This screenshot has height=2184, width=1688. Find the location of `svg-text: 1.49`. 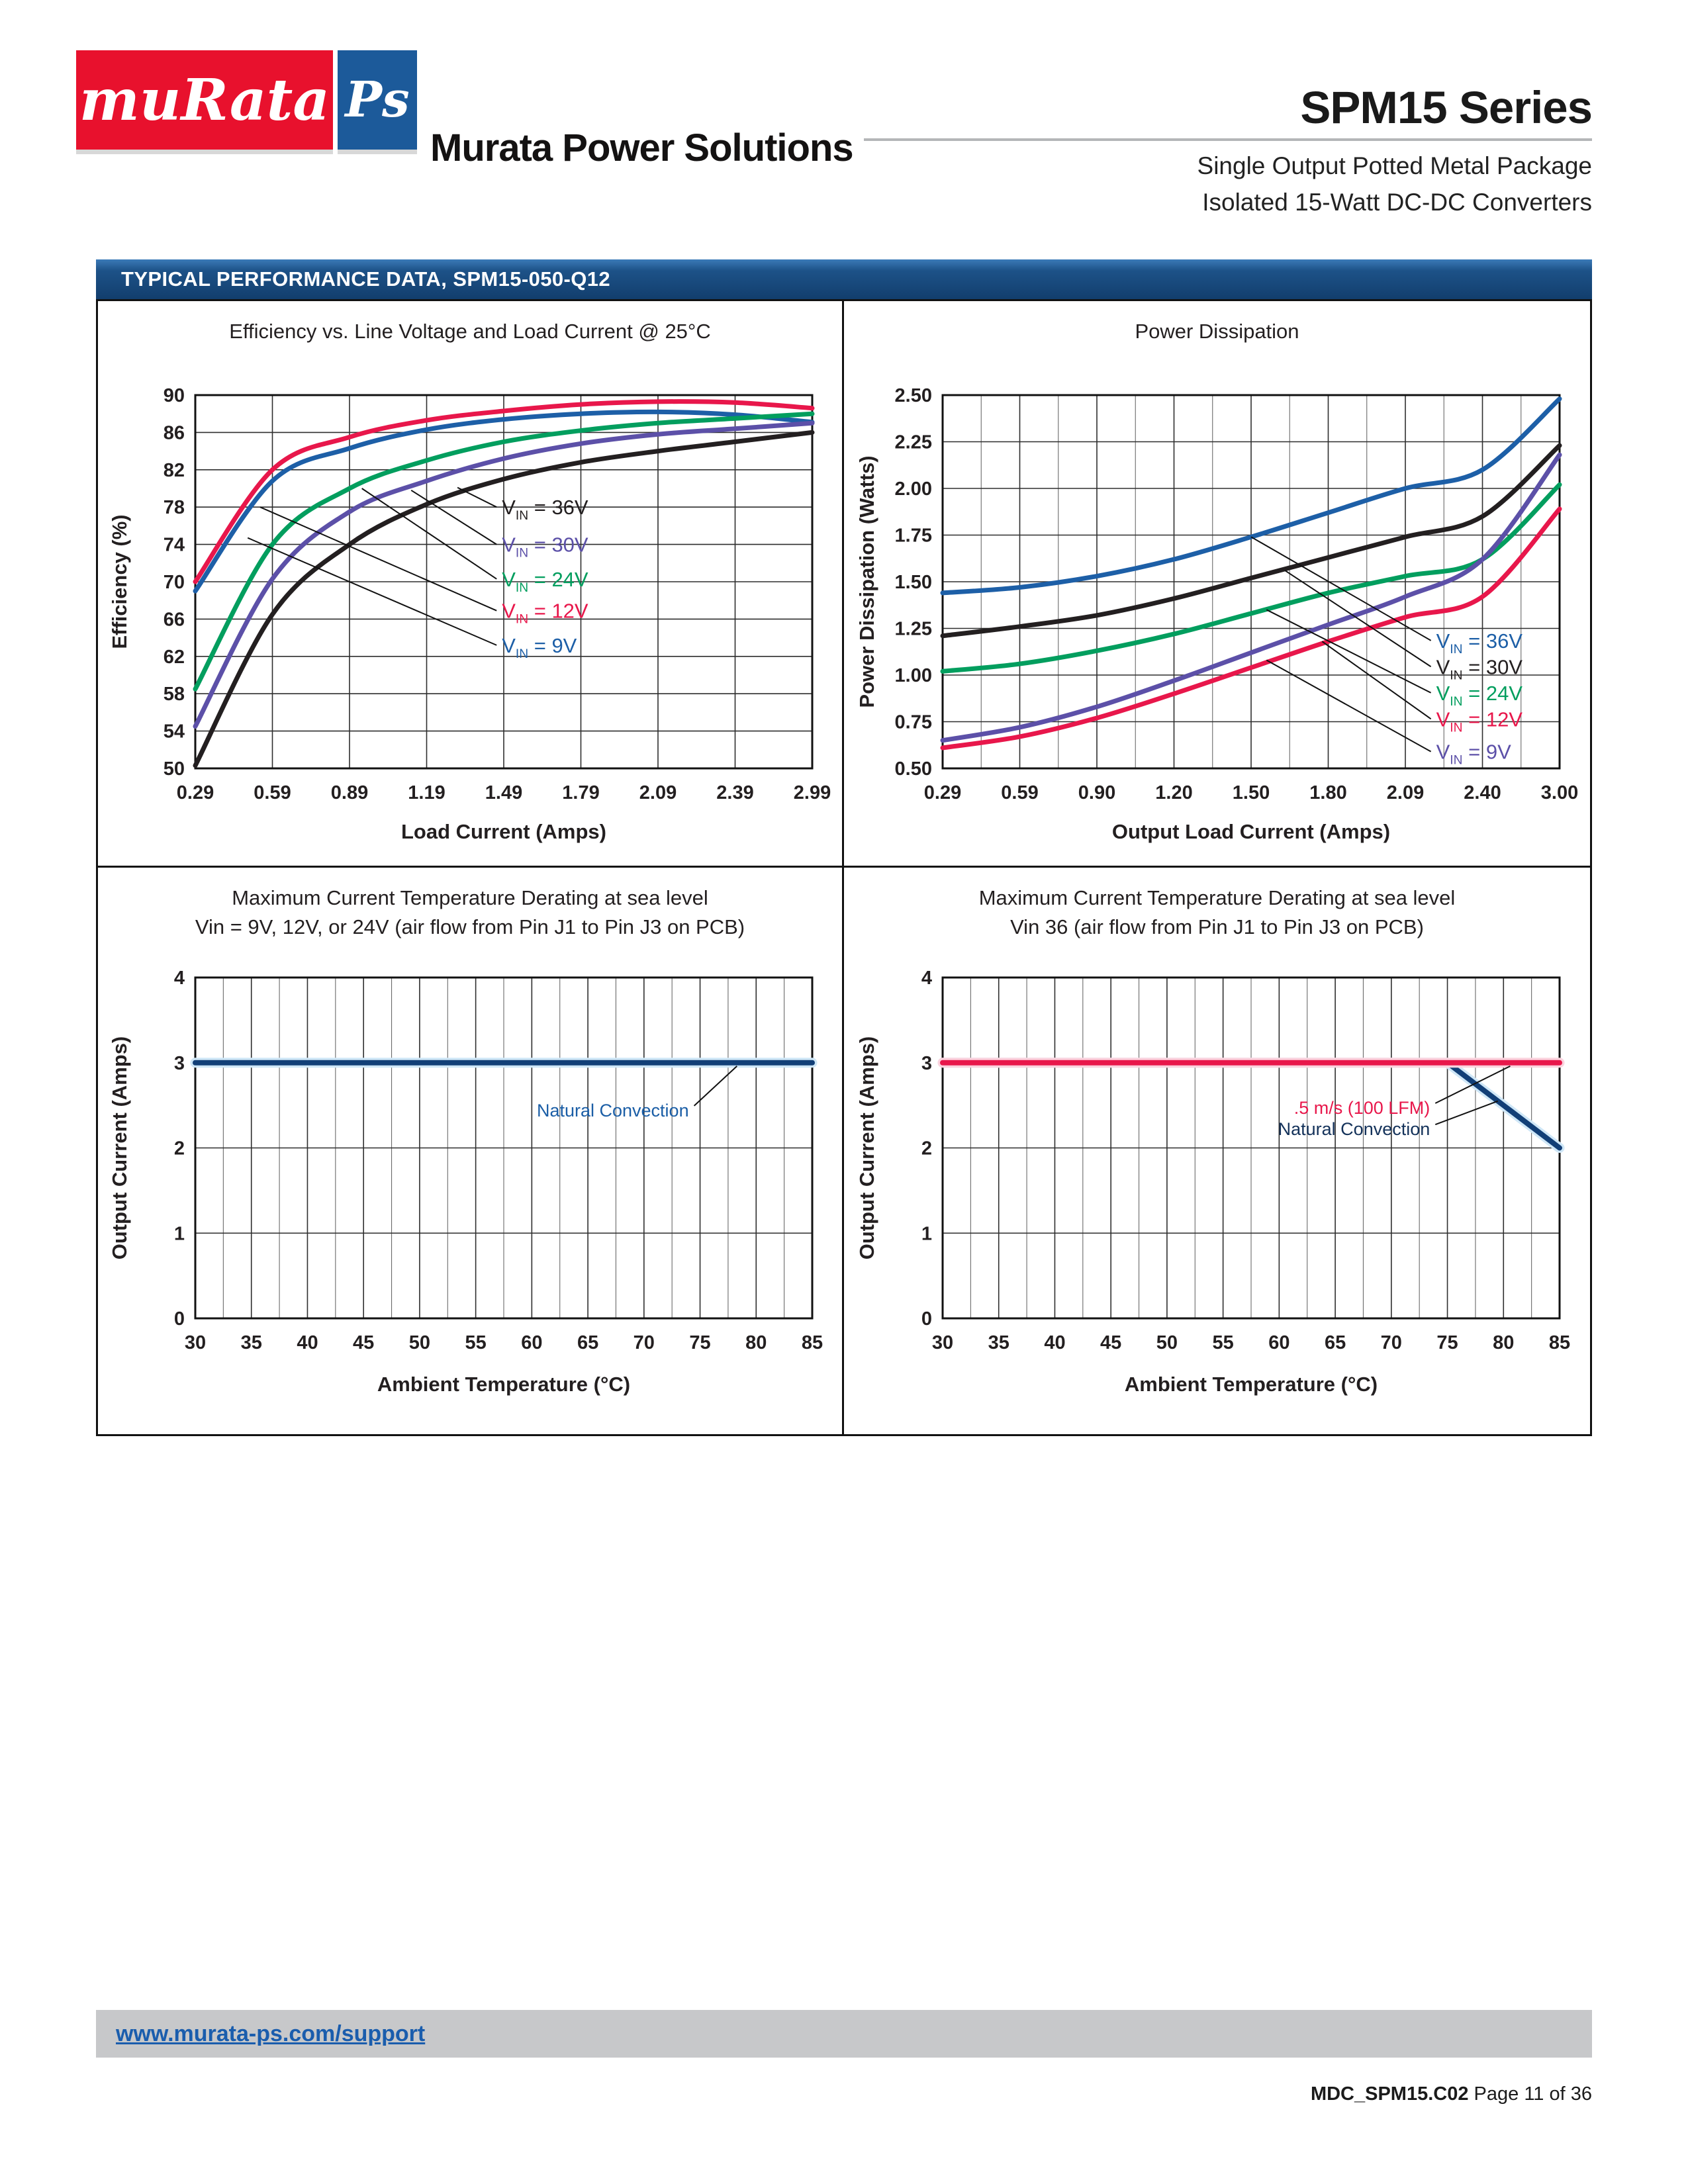

svg-text: 1.49 is located at coordinates (503, 792).